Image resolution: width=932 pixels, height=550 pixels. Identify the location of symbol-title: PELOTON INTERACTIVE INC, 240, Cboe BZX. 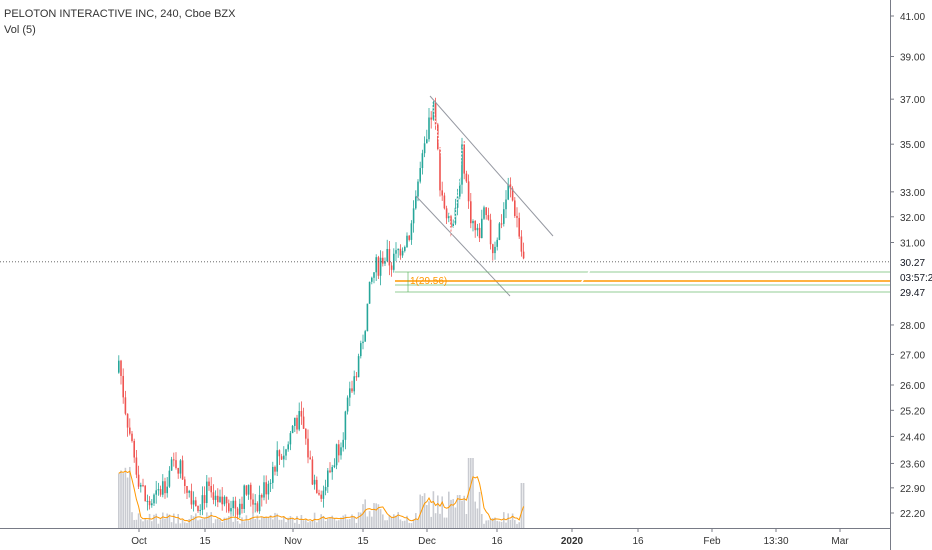
(120, 14).